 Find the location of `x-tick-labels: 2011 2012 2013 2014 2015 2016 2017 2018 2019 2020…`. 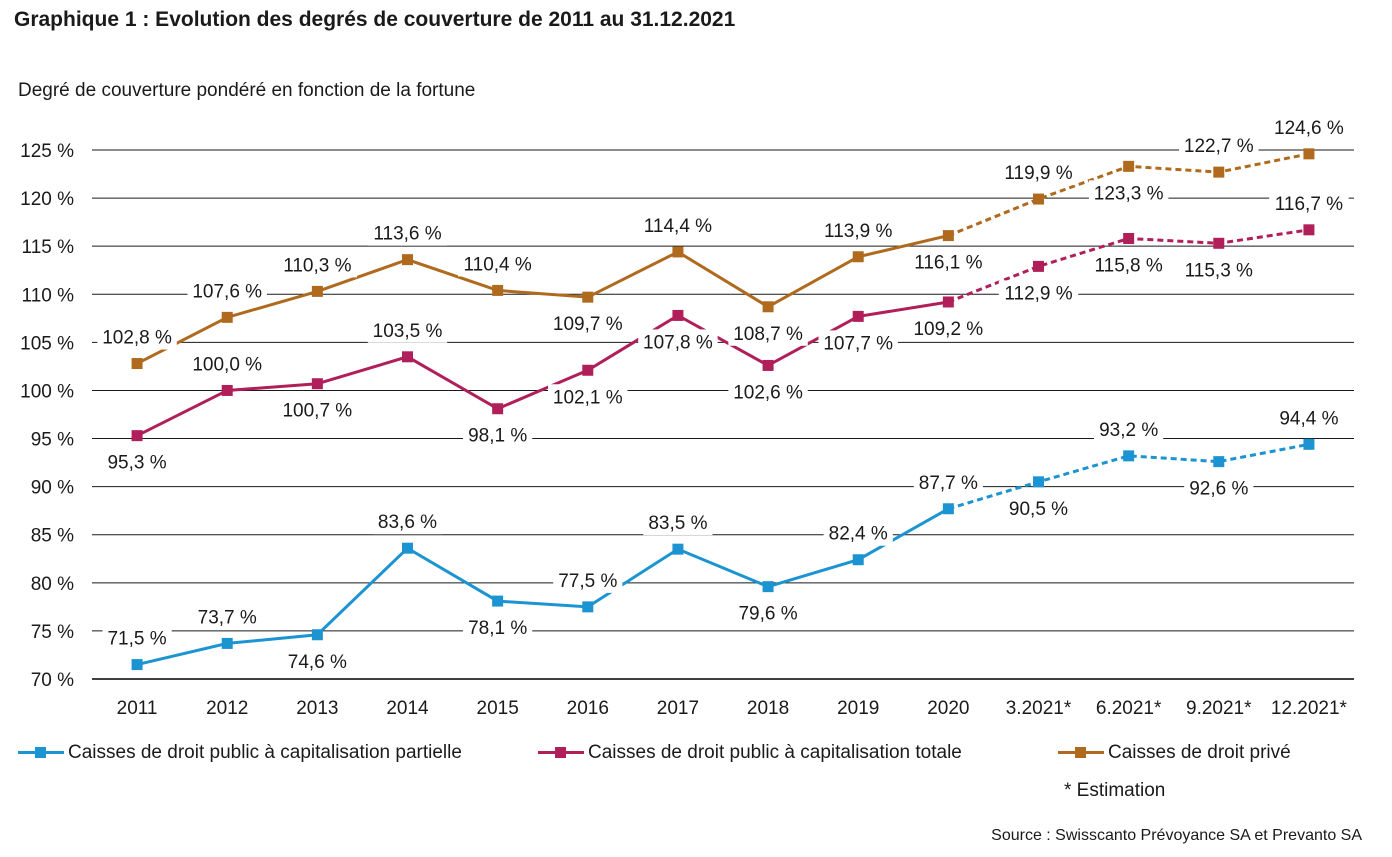

x-tick-labels: 2011 2012 2013 2014 2015 2016 2017 2018 2019 2020… is located at coordinates (732, 708).